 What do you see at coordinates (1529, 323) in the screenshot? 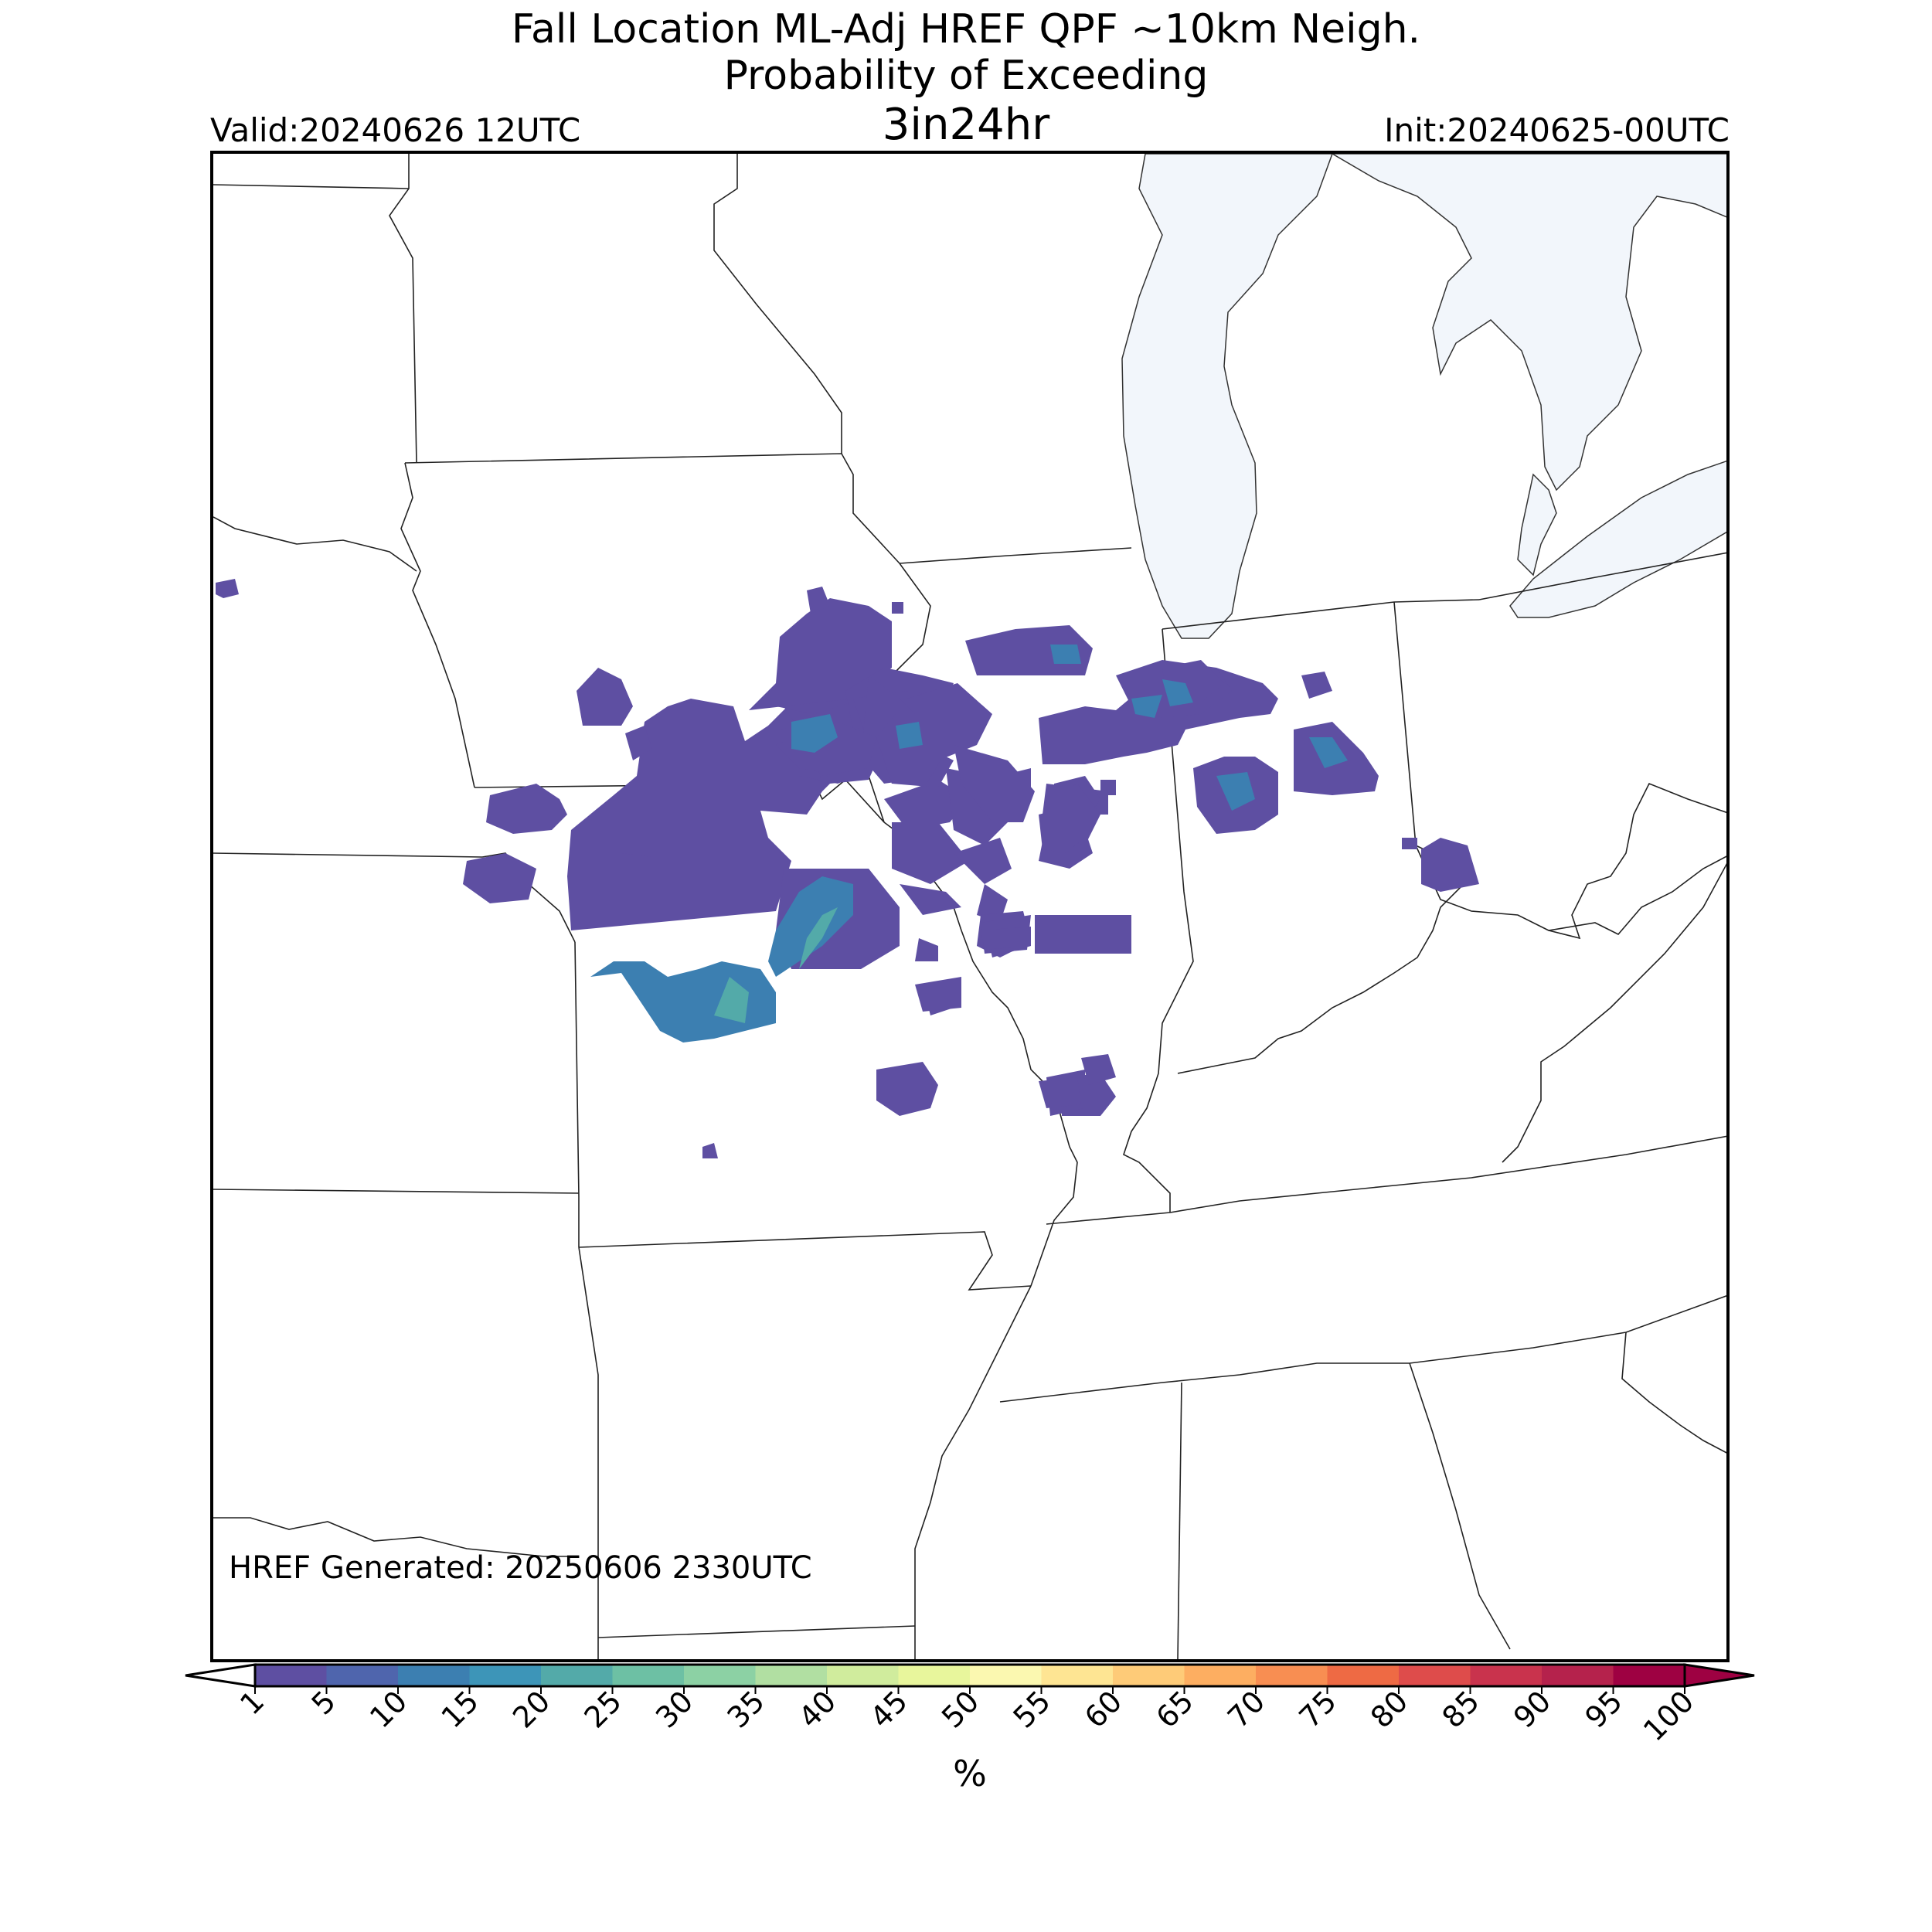
I see `lake-huron-michigan-east` at bounding box center [1529, 323].